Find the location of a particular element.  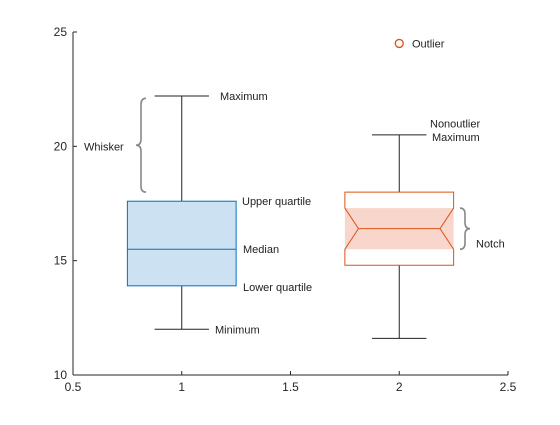

x-tick-label: 1 is located at coordinates (181, 387).